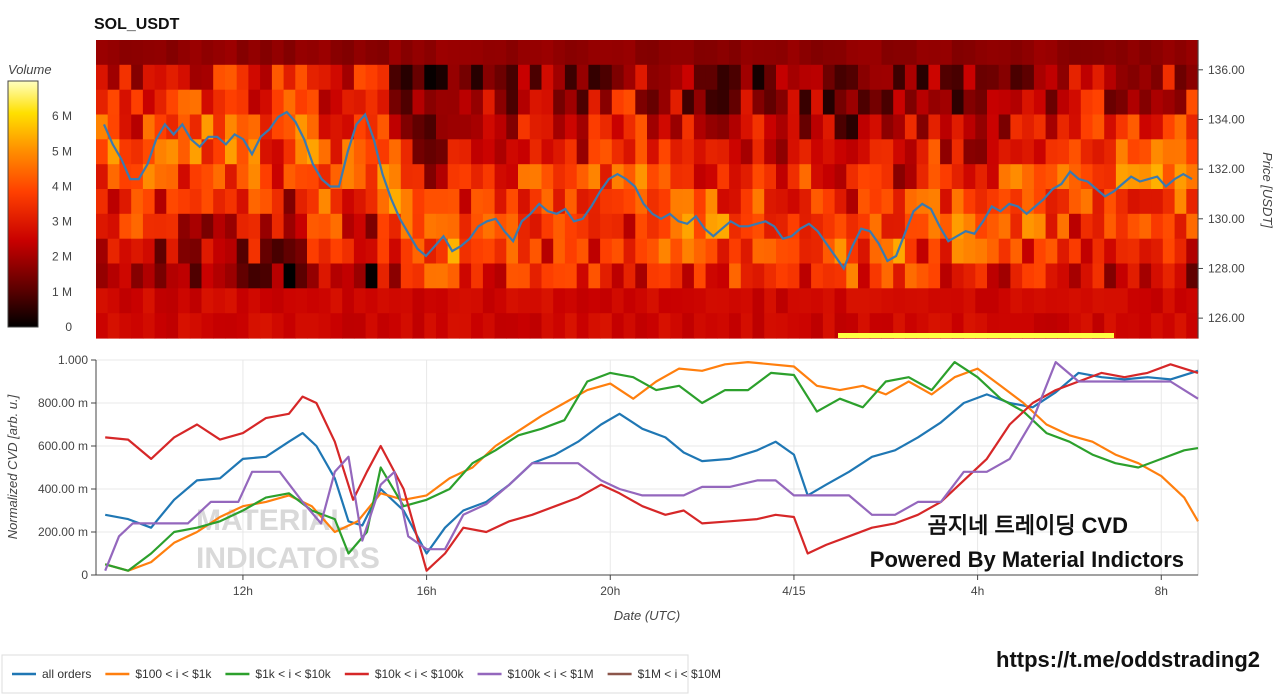  Describe the element at coordinates (1226, 318) in the screenshot. I see `price-tick-label: 126.00` at that location.